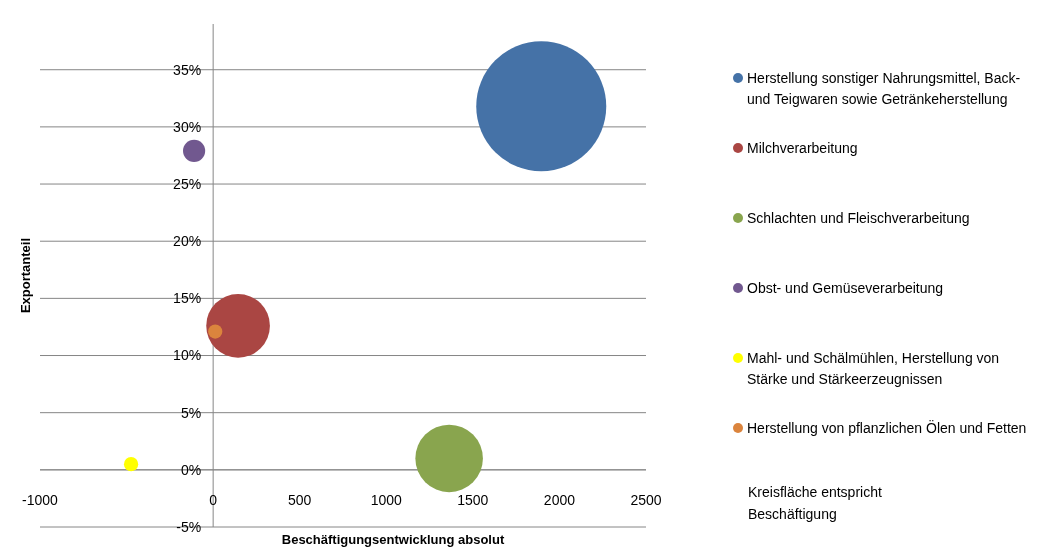 This screenshot has height=548, width=1040. What do you see at coordinates (191, 469) in the screenshot?
I see `y-tick-label: 0%` at bounding box center [191, 469].